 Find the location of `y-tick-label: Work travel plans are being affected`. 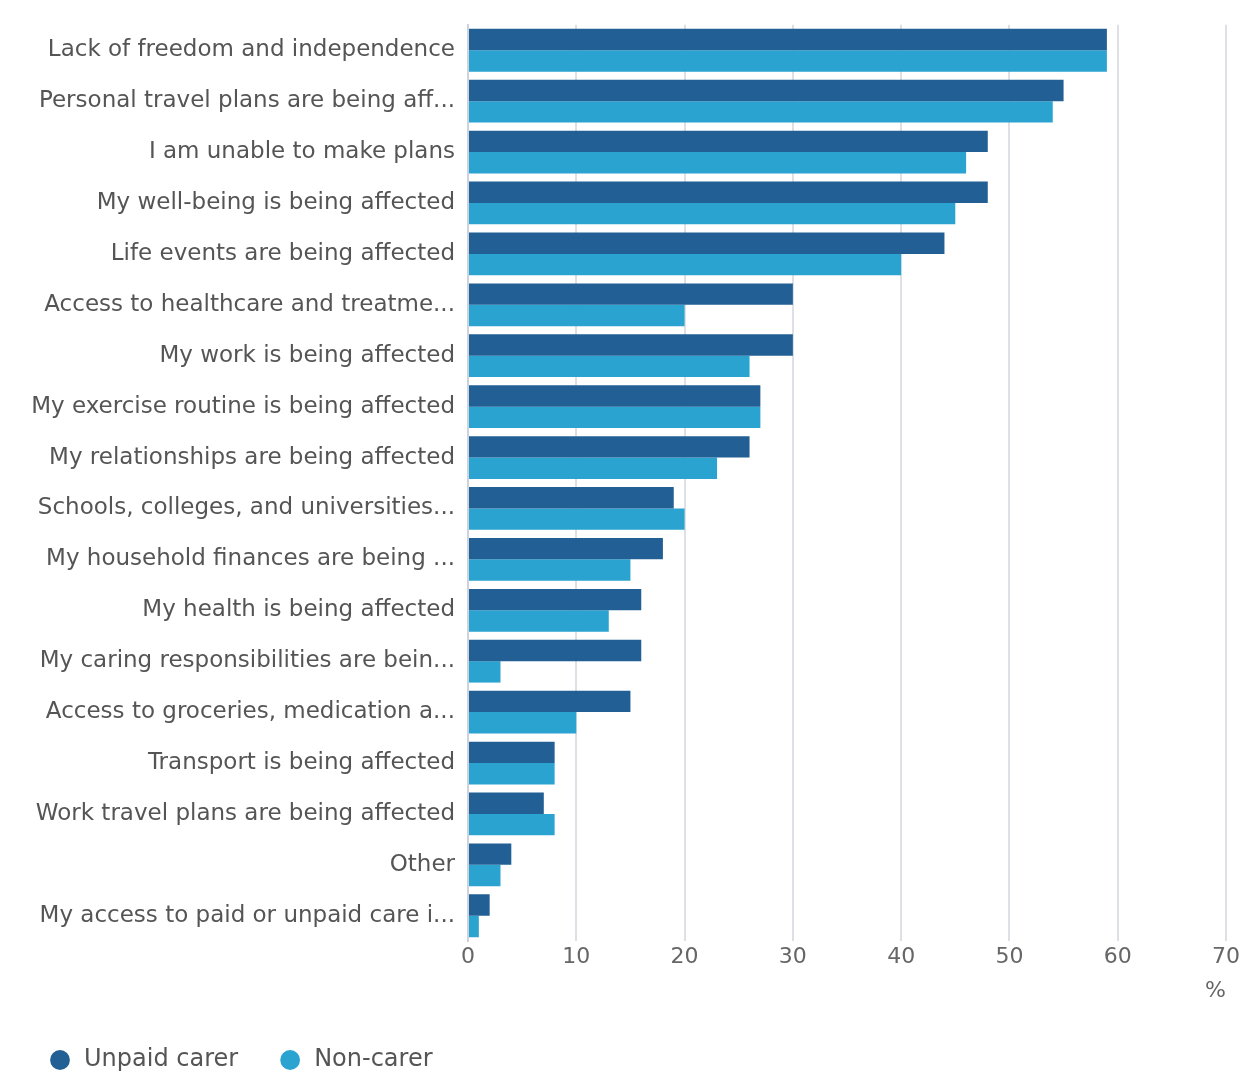

y-tick-label: Work travel plans are being affected is located at coordinates (245, 811).